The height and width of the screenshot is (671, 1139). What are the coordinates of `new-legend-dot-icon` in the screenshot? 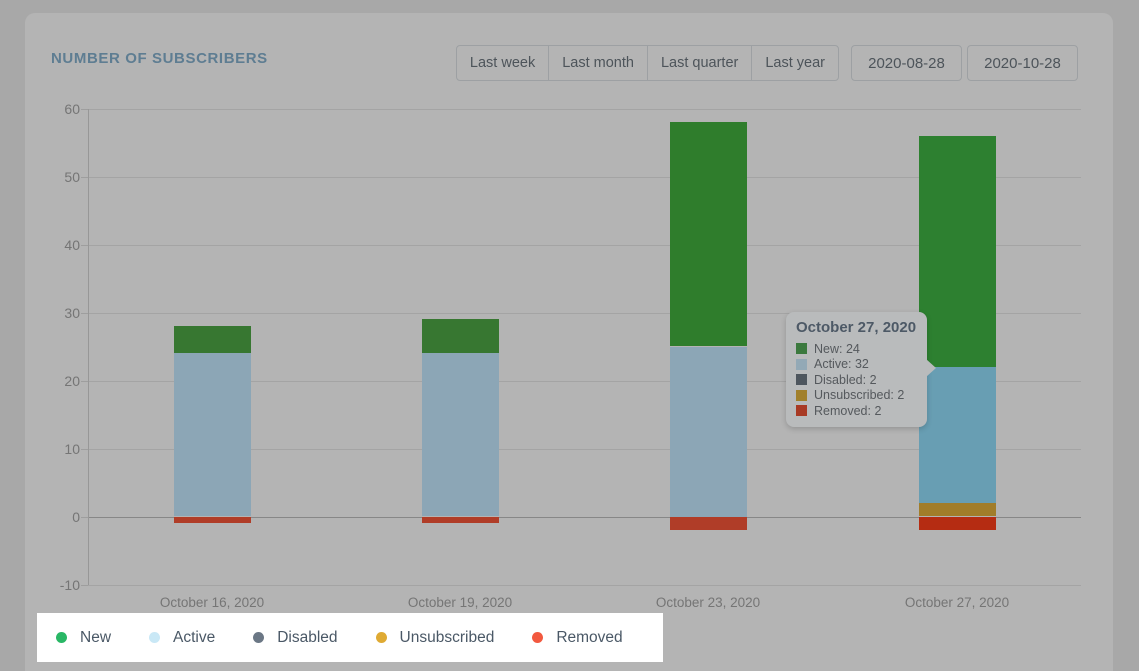 It's located at (61, 637).